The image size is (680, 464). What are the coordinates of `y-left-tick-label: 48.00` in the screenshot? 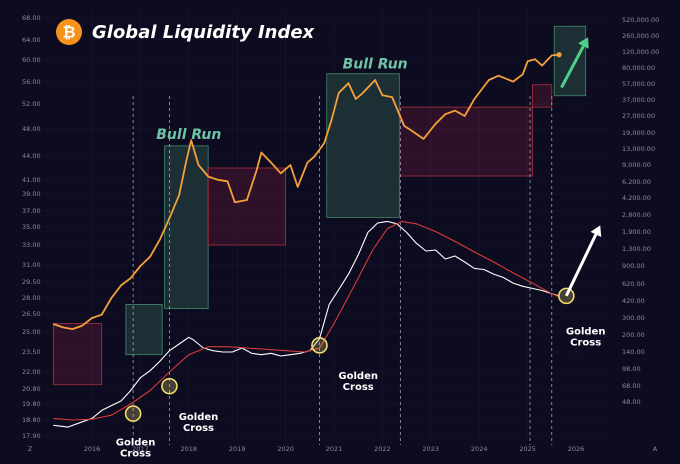 It's located at (31, 129).